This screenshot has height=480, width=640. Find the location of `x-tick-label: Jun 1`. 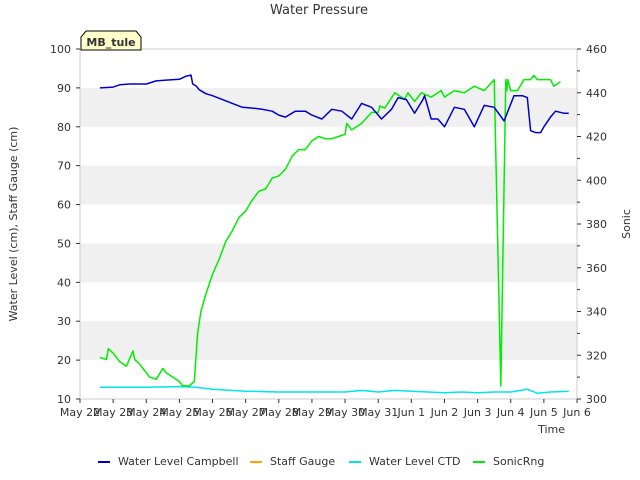

x-tick-label: Jun 1 is located at coordinates (410, 412).